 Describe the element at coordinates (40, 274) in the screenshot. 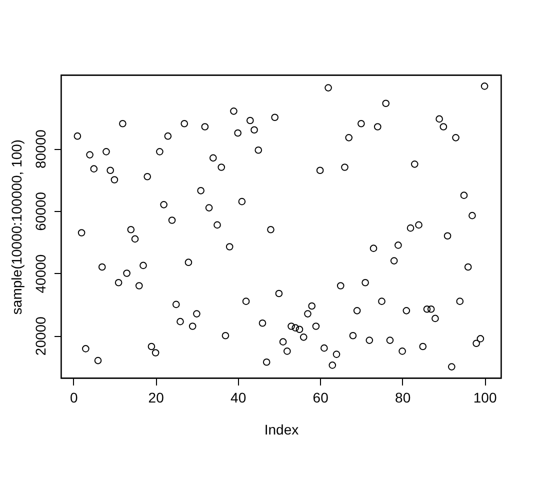

I see `y-tick-label: 40000` at that location.